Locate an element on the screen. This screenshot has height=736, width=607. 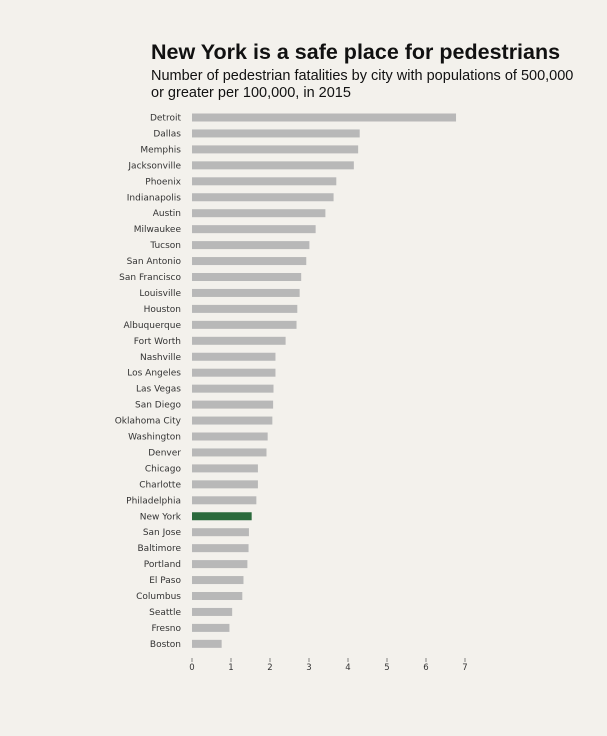
x-tick-label: 6 is located at coordinates (425, 668).